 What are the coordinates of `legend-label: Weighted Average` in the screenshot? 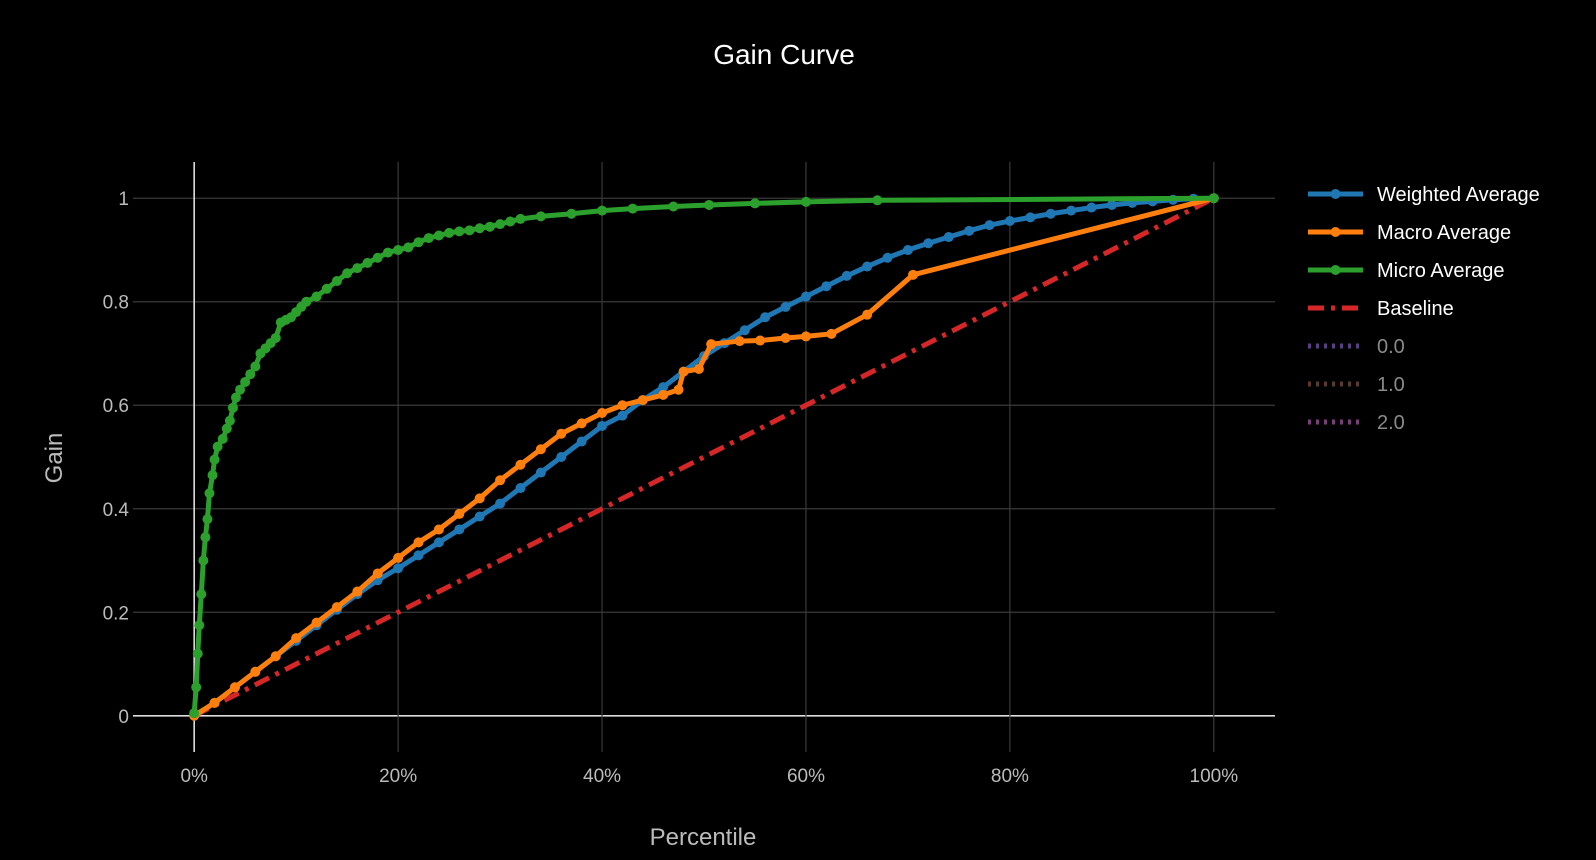 It's located at (1458, 195).